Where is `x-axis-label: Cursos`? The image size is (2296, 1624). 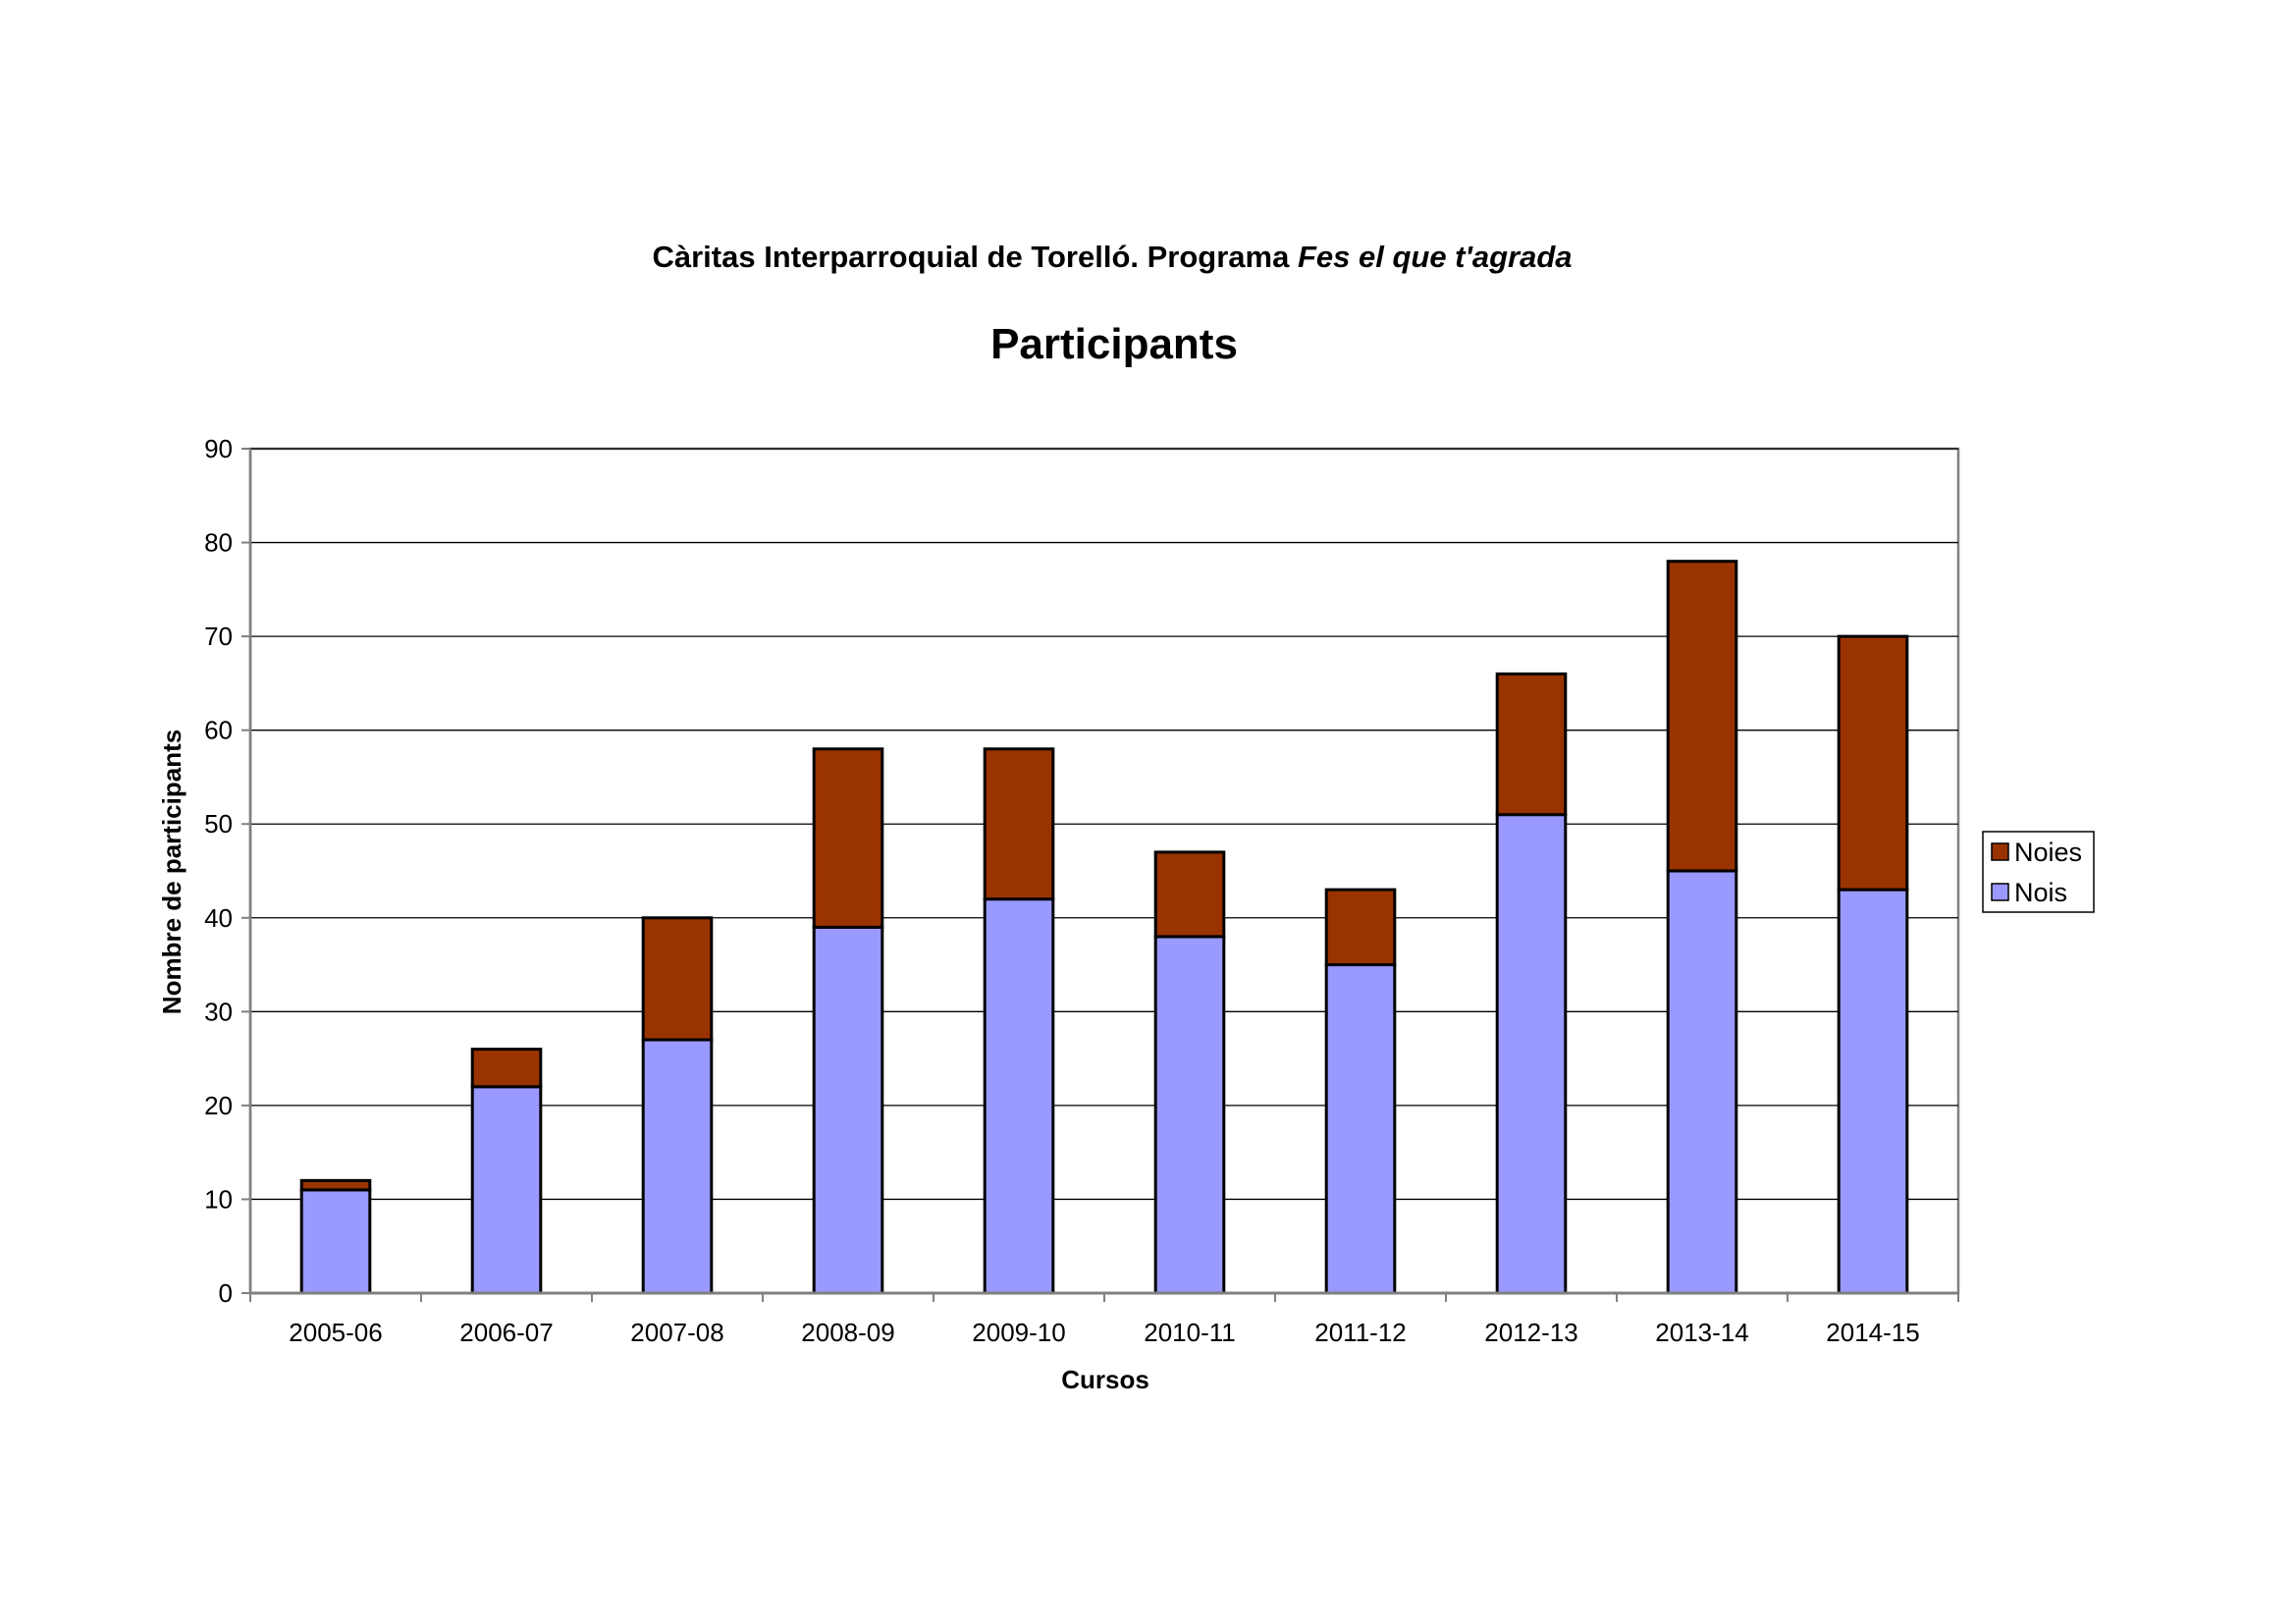 x-axis-label: Cursos is located at coordinates (1105, 1379).